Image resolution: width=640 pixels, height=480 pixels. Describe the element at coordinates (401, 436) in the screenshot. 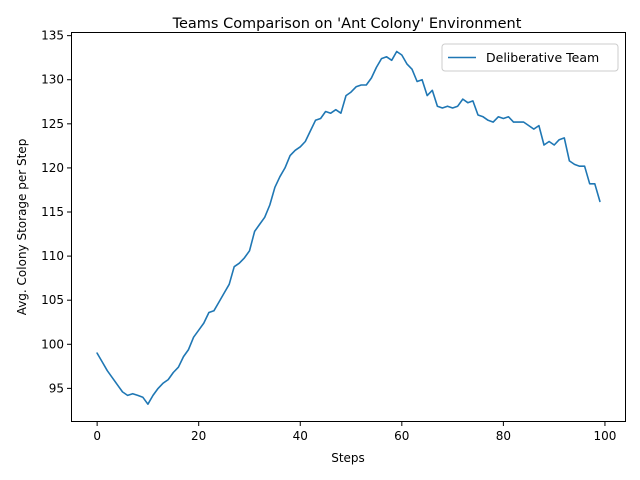

I see `x-tick-label: 60` at that location.